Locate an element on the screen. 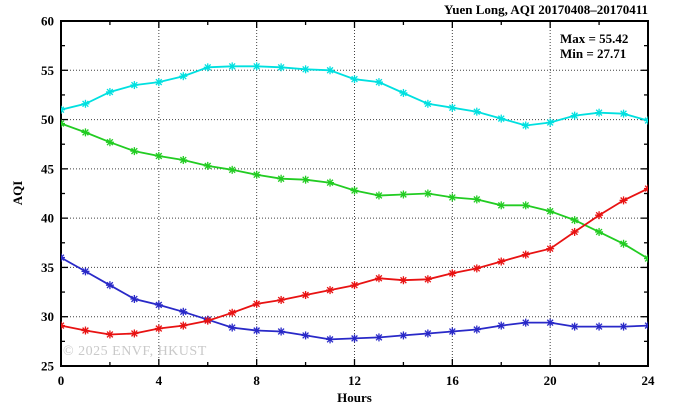  y-tick-labels: 25 30 35 40 45 50 55 60 is located at coordinates (48, 194).